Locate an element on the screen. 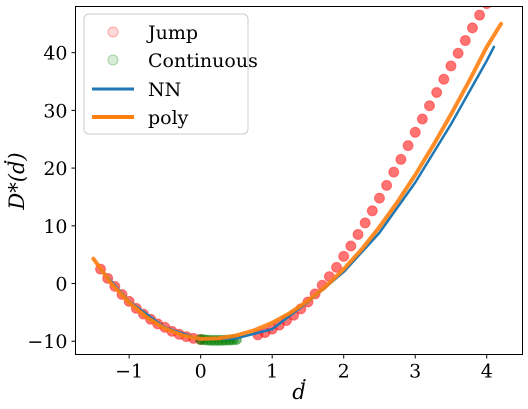  legend-label-continuous: Continuous is located at coordinates (203, 61).